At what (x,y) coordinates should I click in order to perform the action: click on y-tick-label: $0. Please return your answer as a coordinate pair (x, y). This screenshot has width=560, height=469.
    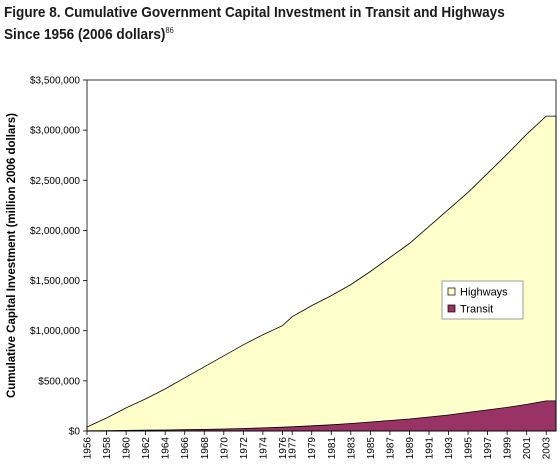
    Looking at the image, I should click on (75, 432).